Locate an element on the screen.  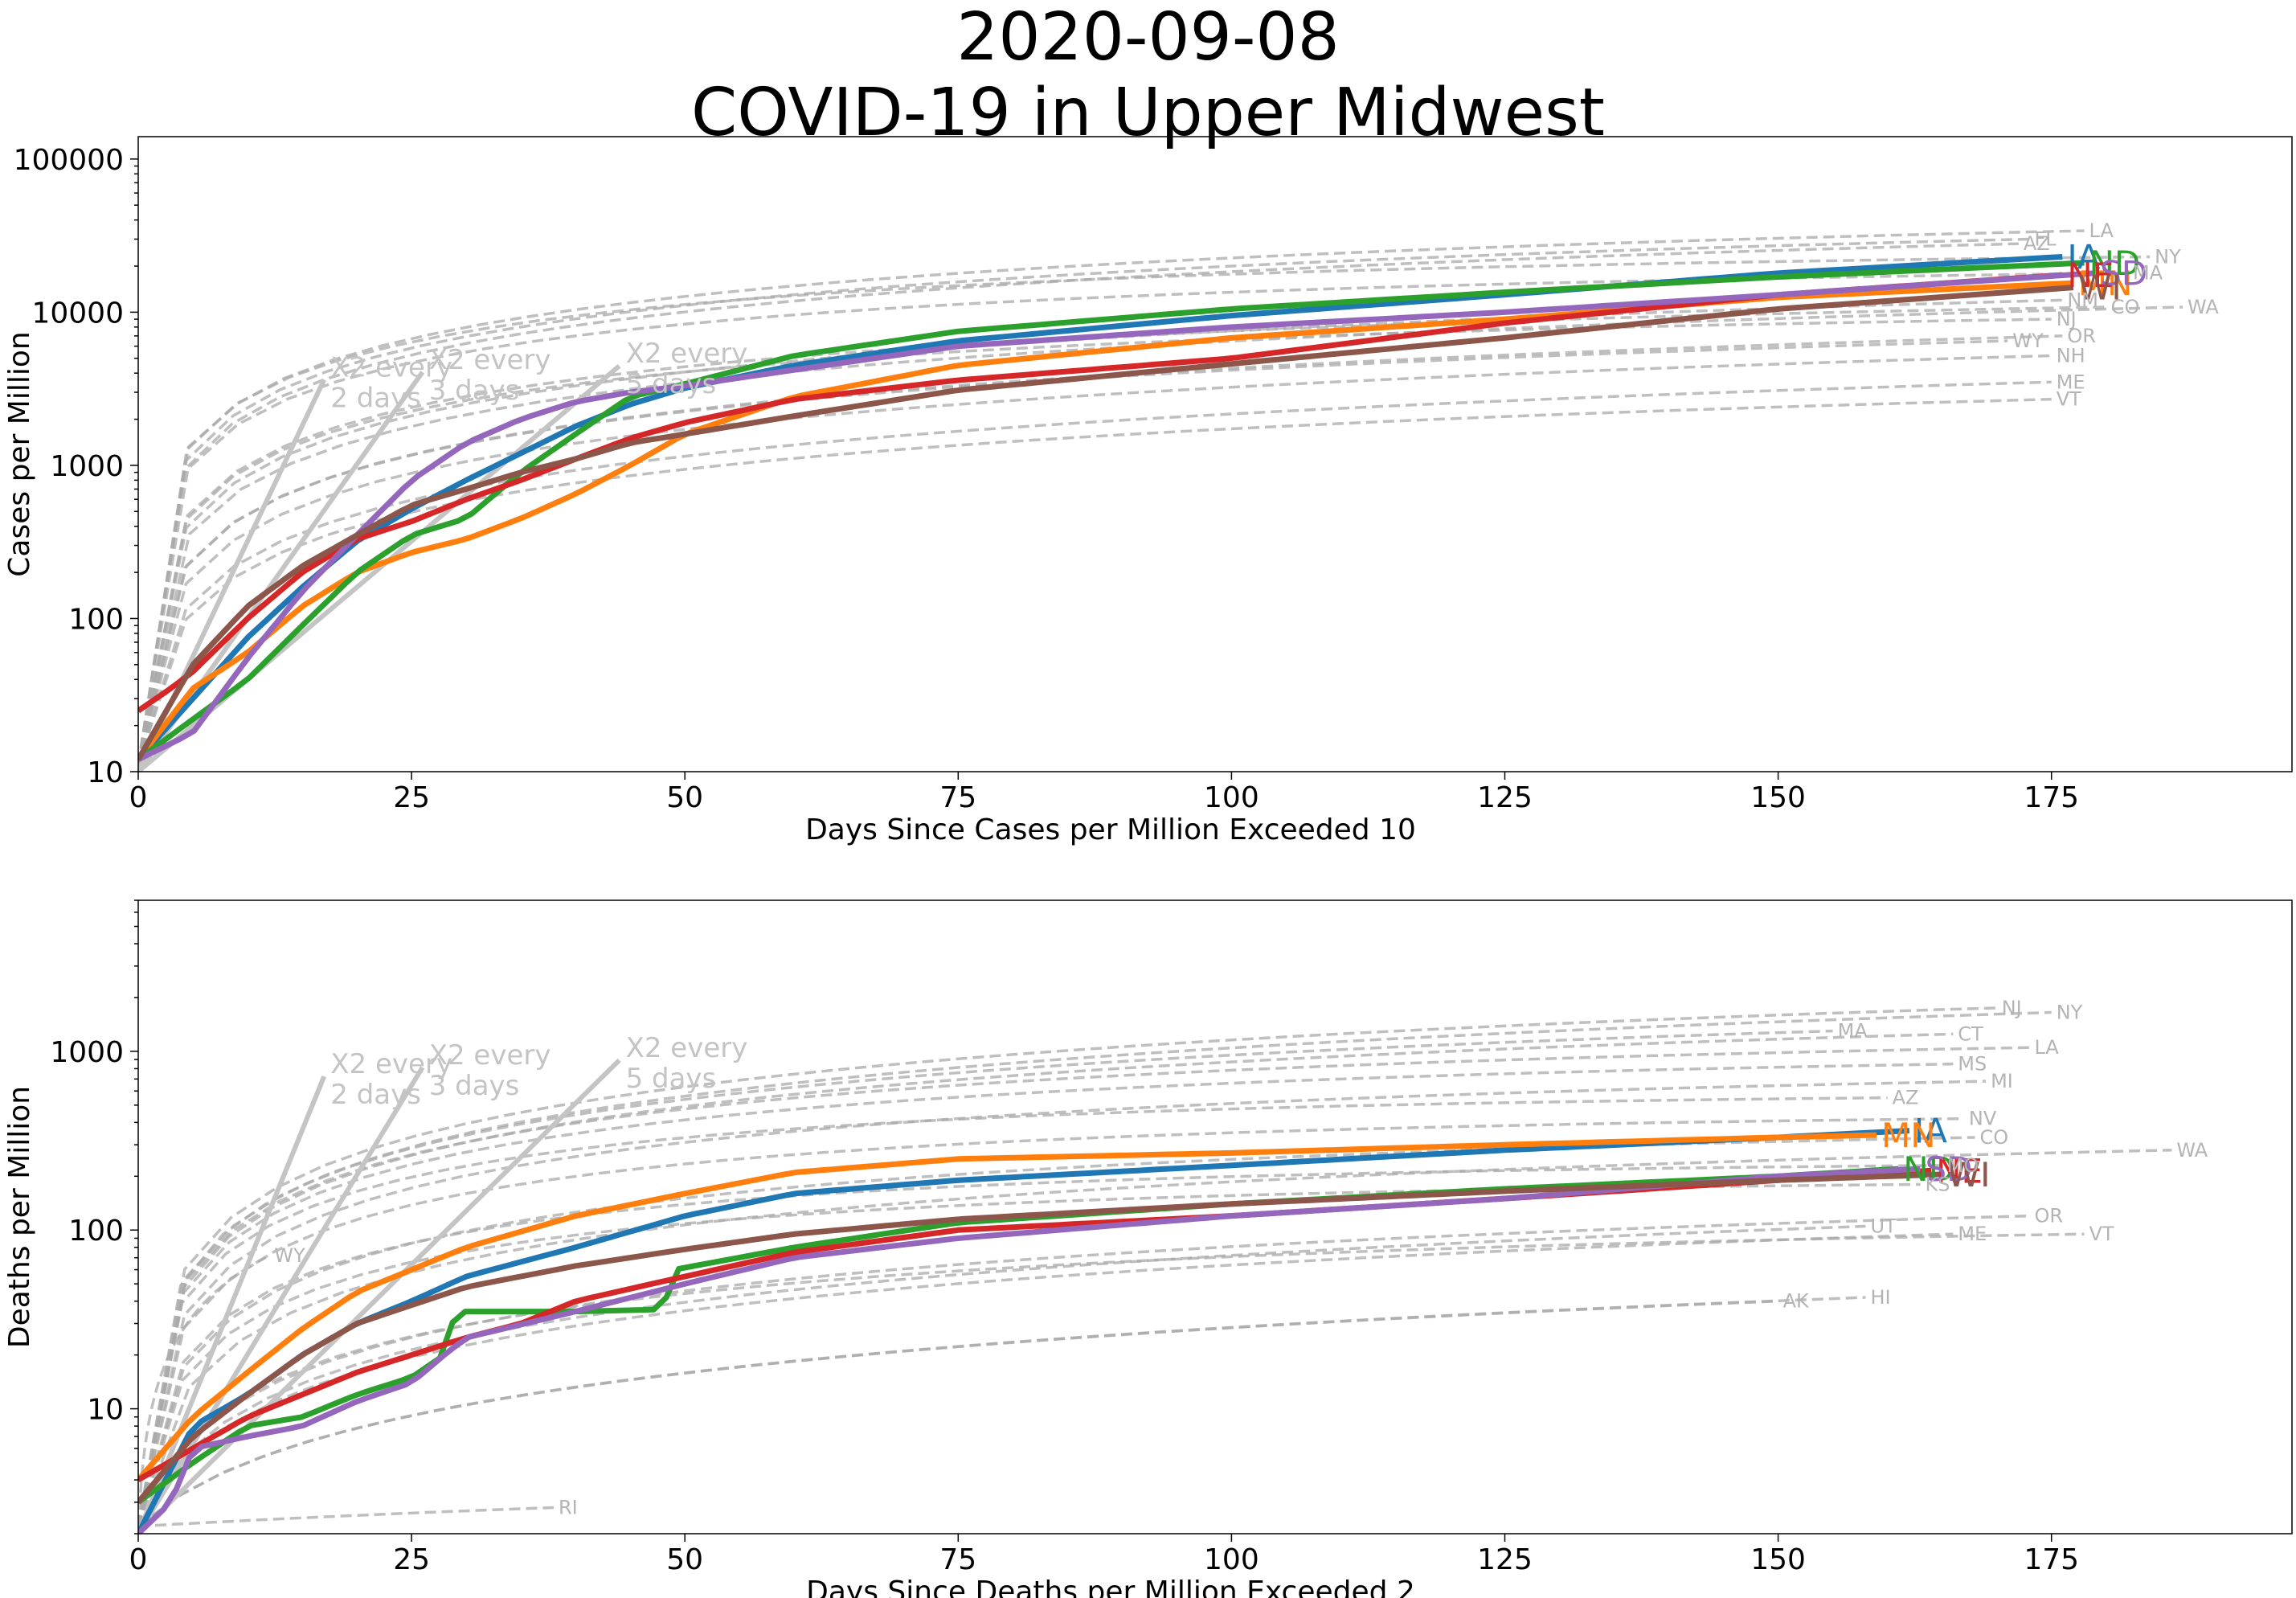
state-label-VT: VT is located at coordinates (2069, 399).